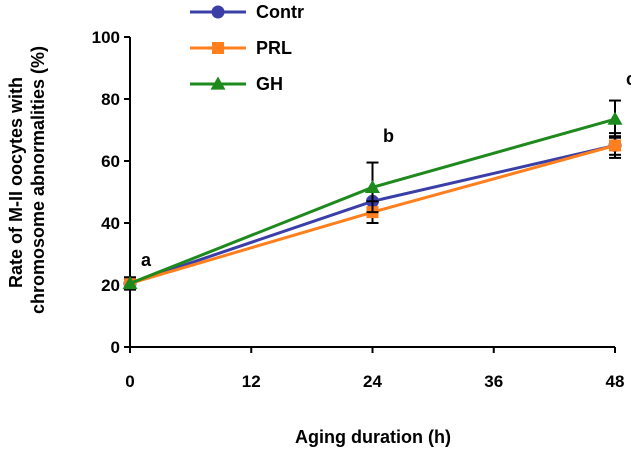 Image resolution: width=631 pixels, height=450 pixels. Describe the element at coordinates (16, 182) in the screenshot. I see `y-axis-title-line-1: Rate of M-II oocytes with` at that location.